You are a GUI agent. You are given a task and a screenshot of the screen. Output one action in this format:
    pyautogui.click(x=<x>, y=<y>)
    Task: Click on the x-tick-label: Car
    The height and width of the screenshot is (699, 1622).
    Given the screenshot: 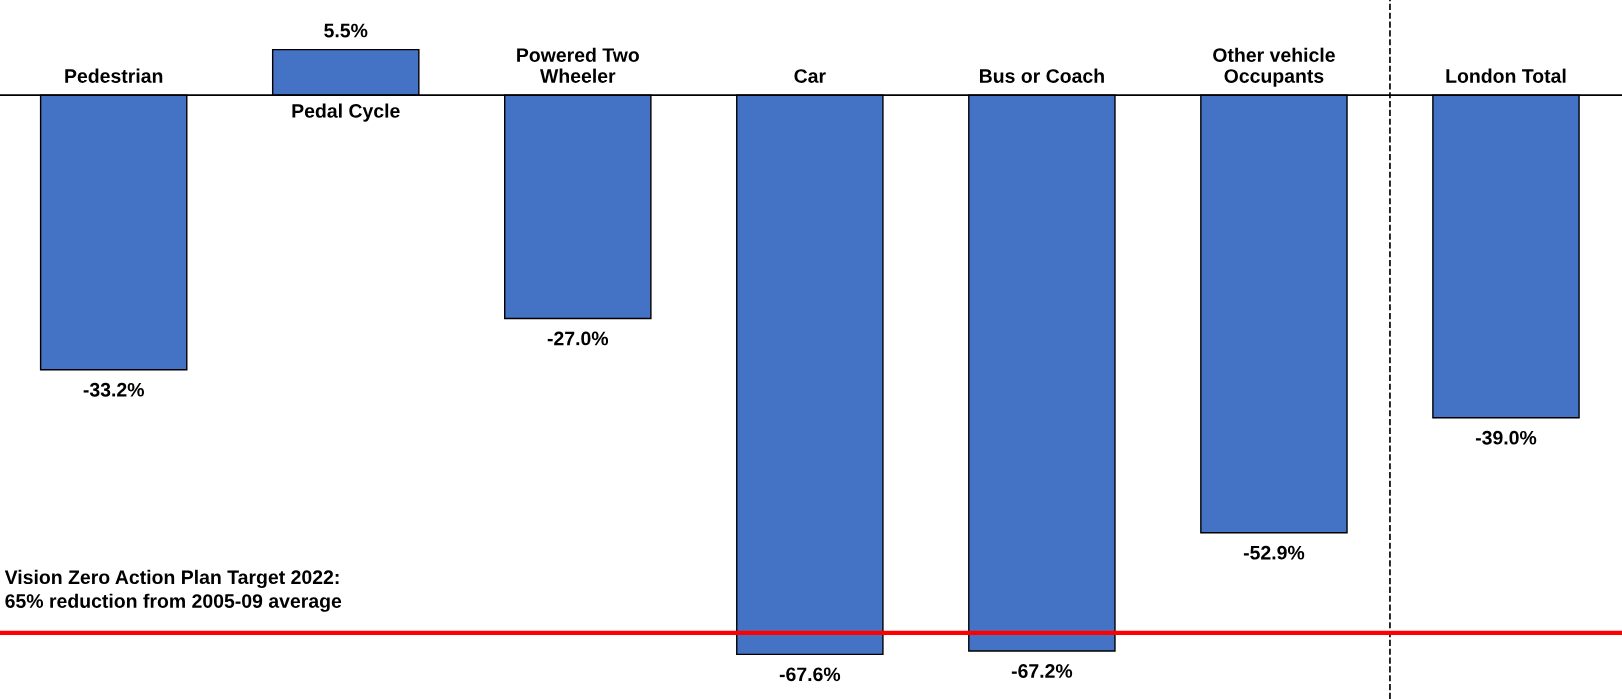 What is the action you would take?
    pyautogui.click(x=810, y=76)
    